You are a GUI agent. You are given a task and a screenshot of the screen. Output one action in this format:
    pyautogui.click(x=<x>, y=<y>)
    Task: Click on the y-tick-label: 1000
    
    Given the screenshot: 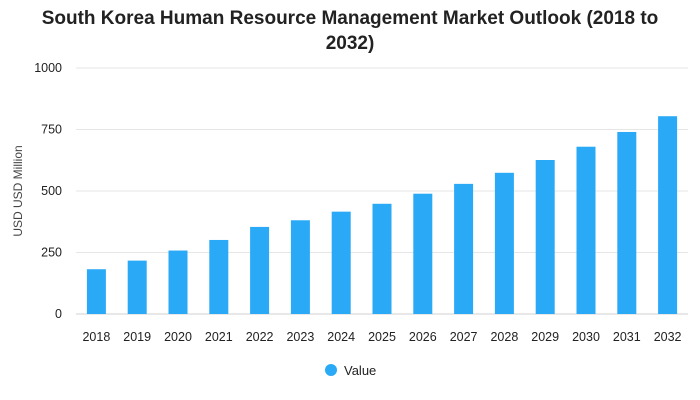 What is the action you would take?
    pyautogui.click(x=48, y=68)
    